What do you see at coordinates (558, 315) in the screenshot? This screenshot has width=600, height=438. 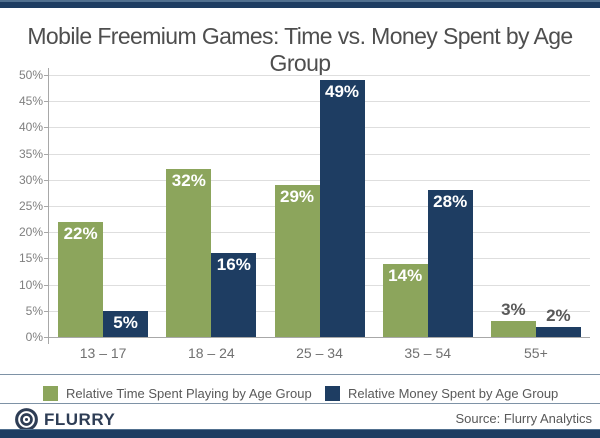 I see `bar-value-label: 2%` at bounding box center [558, 315].